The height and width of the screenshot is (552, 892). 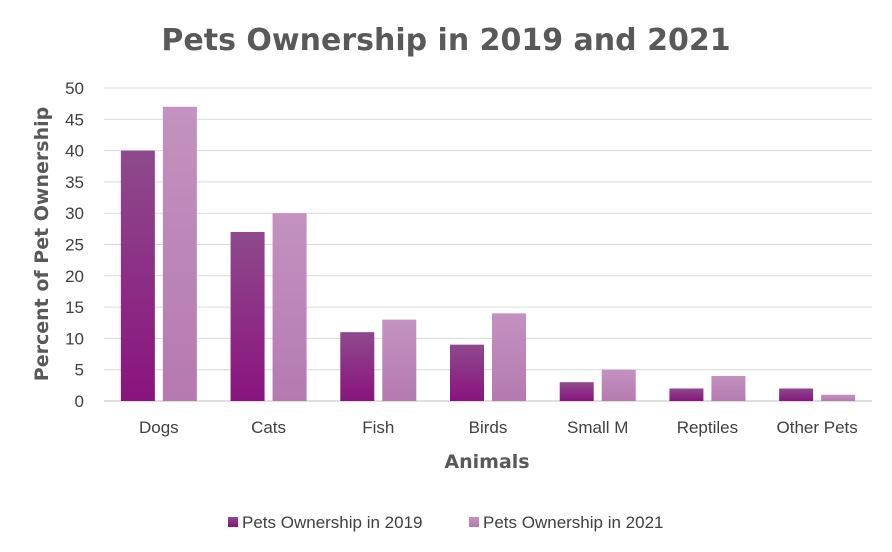 What do you see at coordinates (838, 397) in the screenshot?
I see `bar-2021-other-pets` at bounding box center [838, 397].